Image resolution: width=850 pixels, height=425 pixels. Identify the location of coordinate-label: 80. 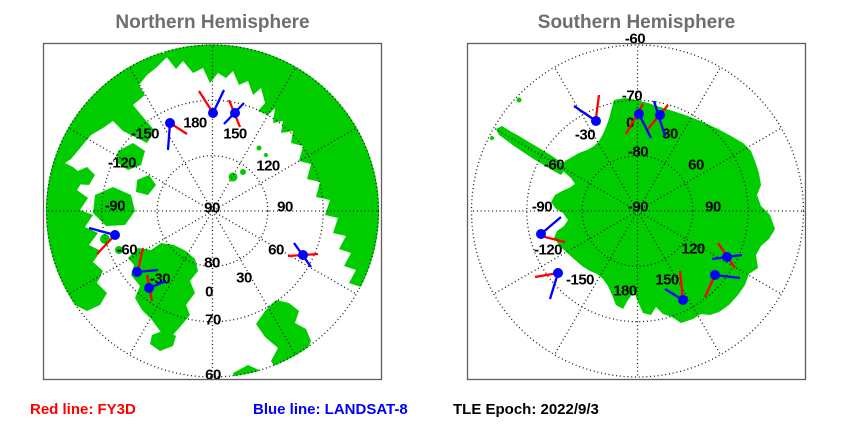
(212, 263).